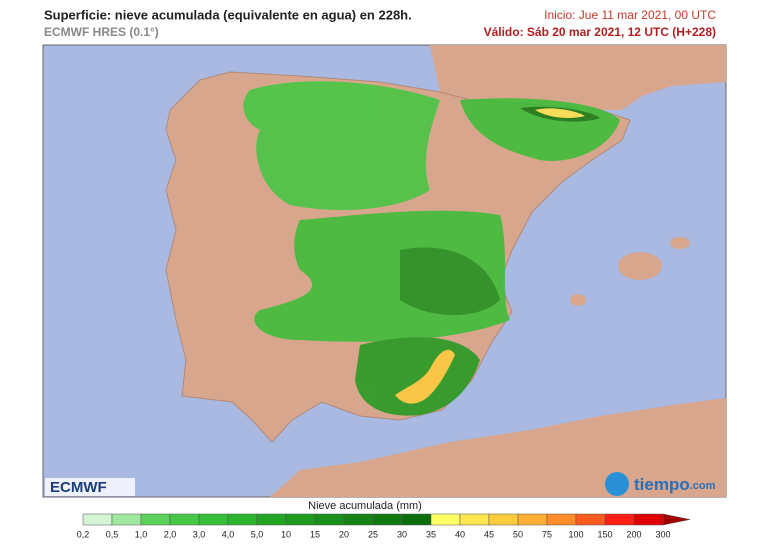 Image resolution: width=768 pixels, height=545 pixels. What do you see at coordinates (112, 534) in the screenshot?
I see `colorbar-tick-label: 0,5` at bounding box center [112, 534].